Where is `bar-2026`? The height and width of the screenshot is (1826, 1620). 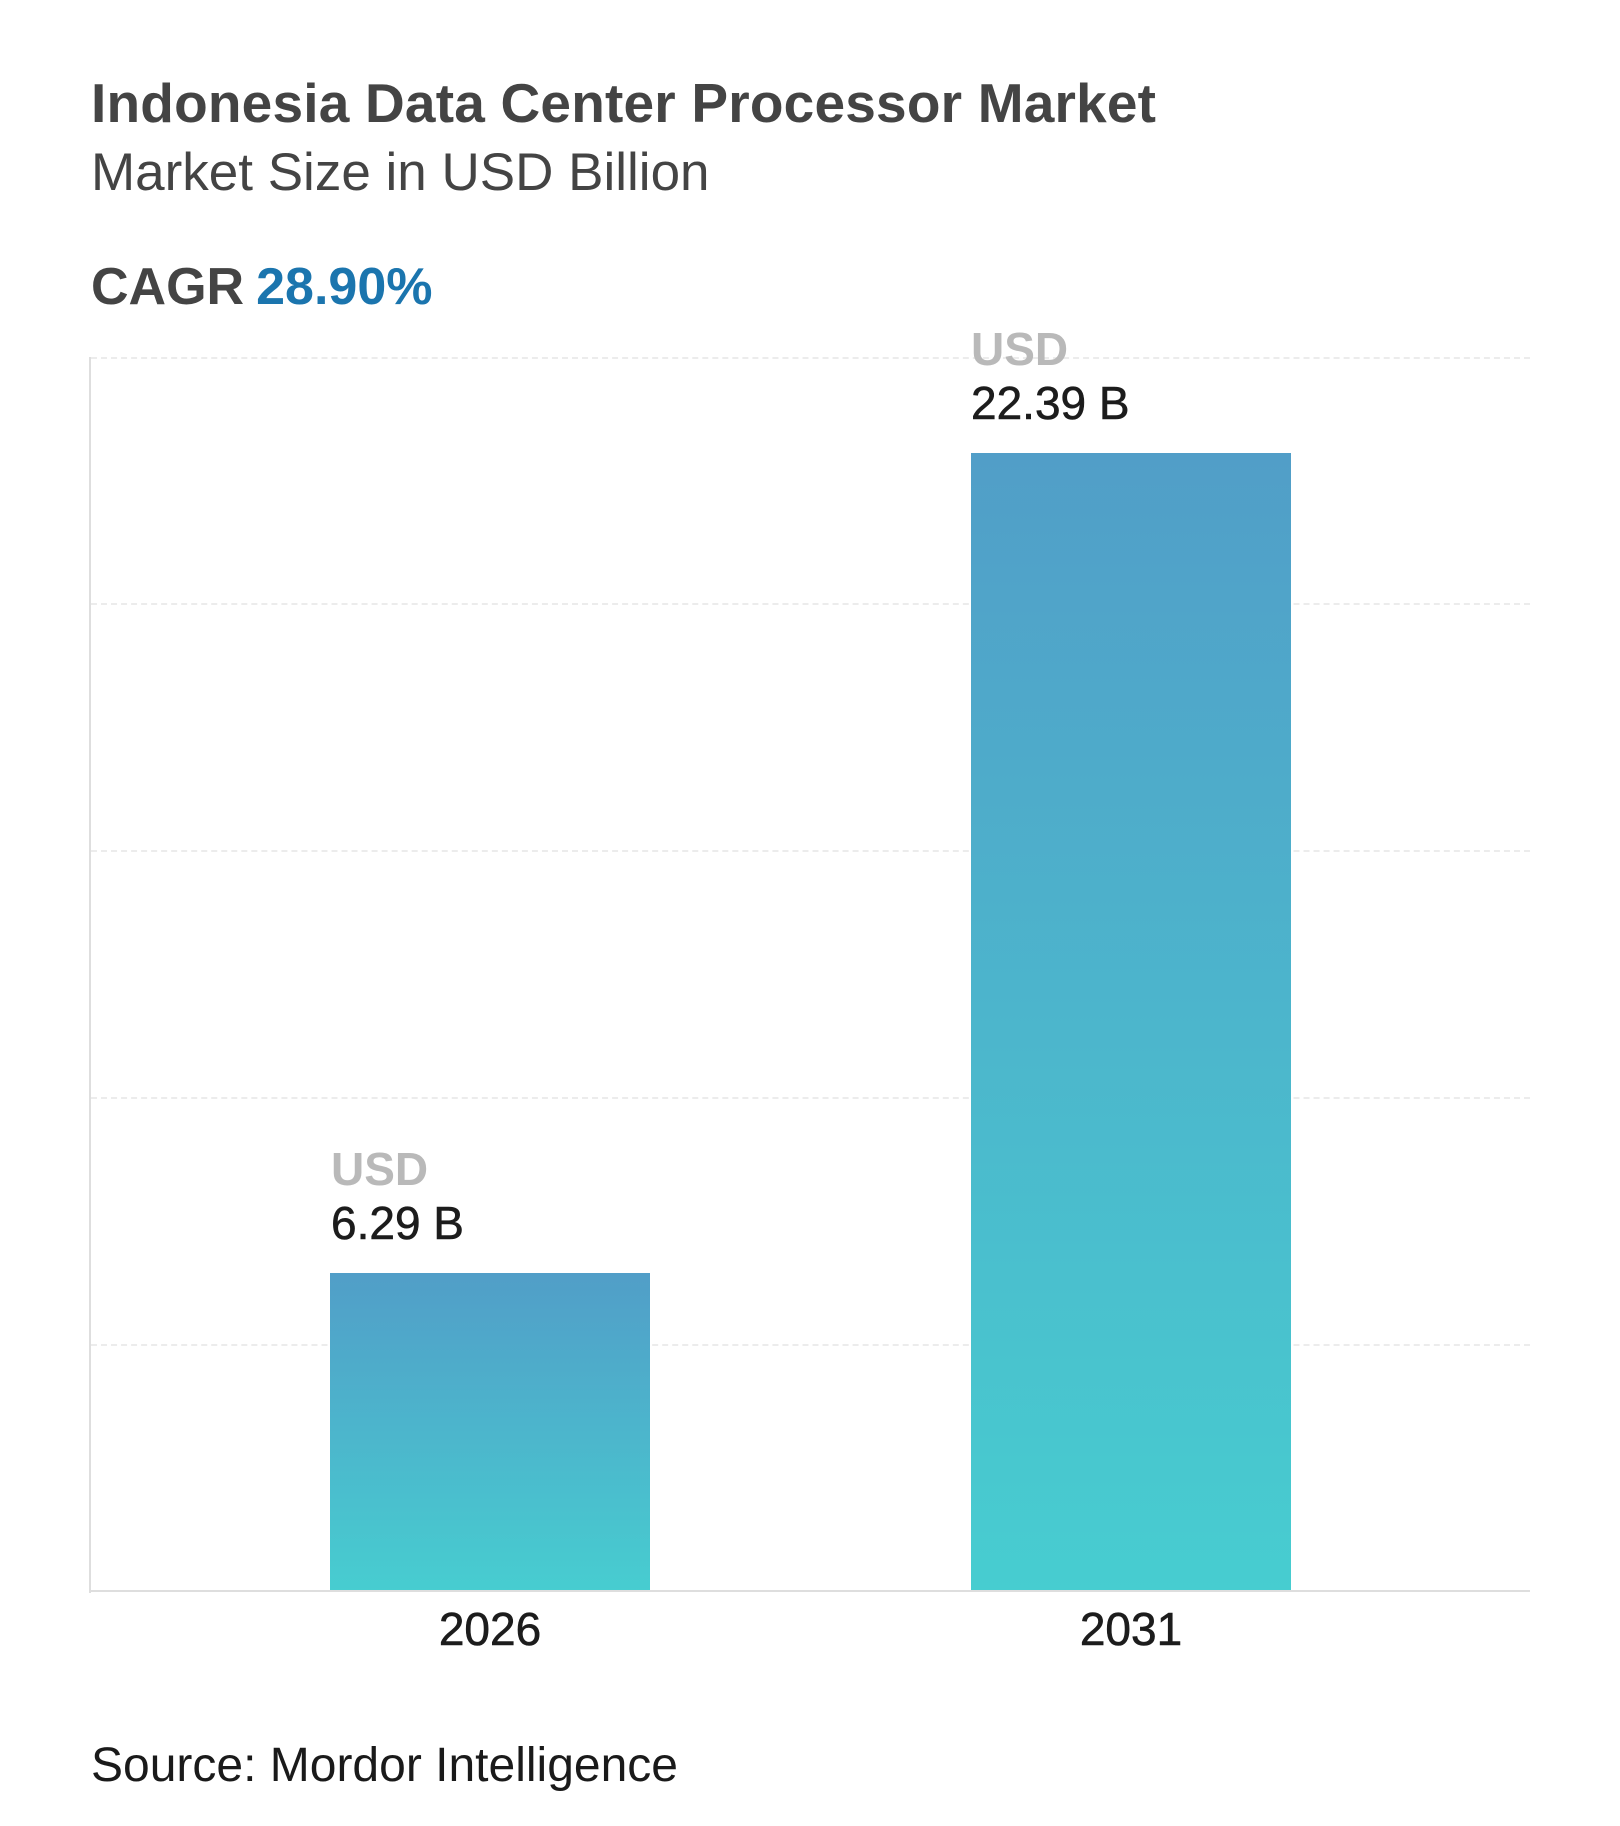 bar-2026 is located at coordinates (490, 1432).